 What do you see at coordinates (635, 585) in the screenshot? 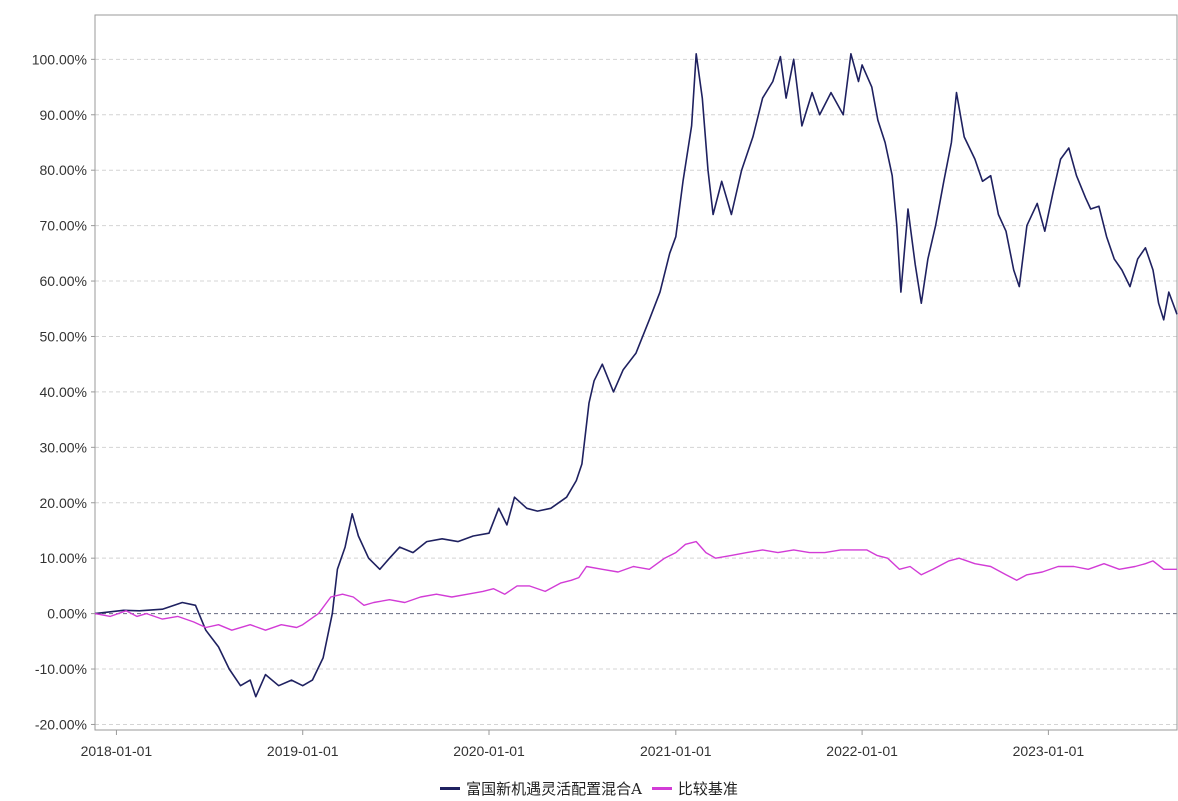
I see `series-line-benchmark` at bounding box center [635, 585].